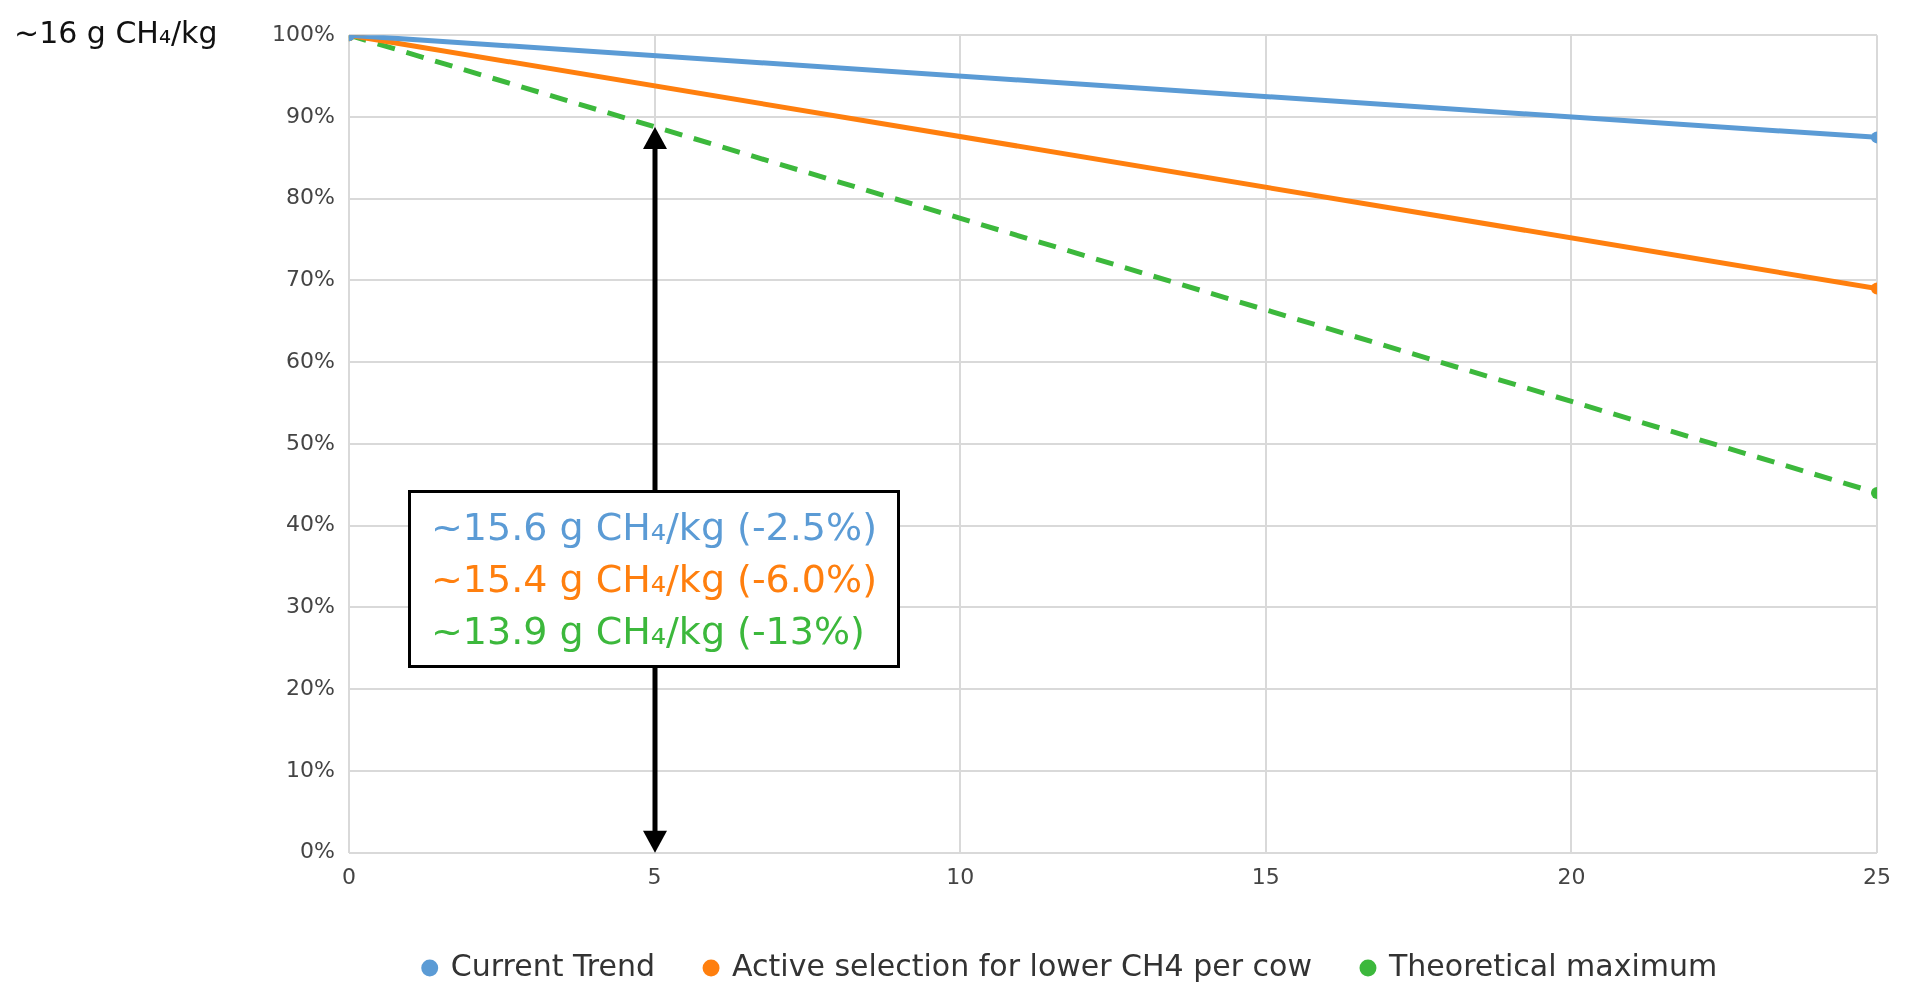 Image resolution: width=1917 pixels, height=1003 pixels. I want to click on y-tick-label: 80%, so click(310, 197).